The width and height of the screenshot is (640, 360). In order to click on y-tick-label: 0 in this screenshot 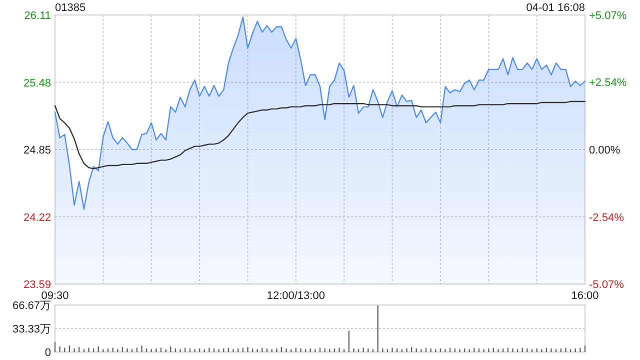, I will do `click(47, 353)`.